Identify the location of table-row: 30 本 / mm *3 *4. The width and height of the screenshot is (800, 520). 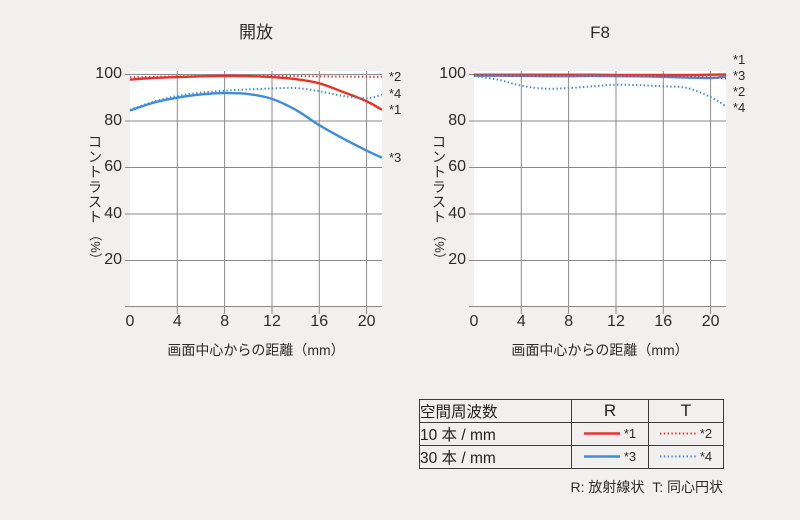
(571, 457).